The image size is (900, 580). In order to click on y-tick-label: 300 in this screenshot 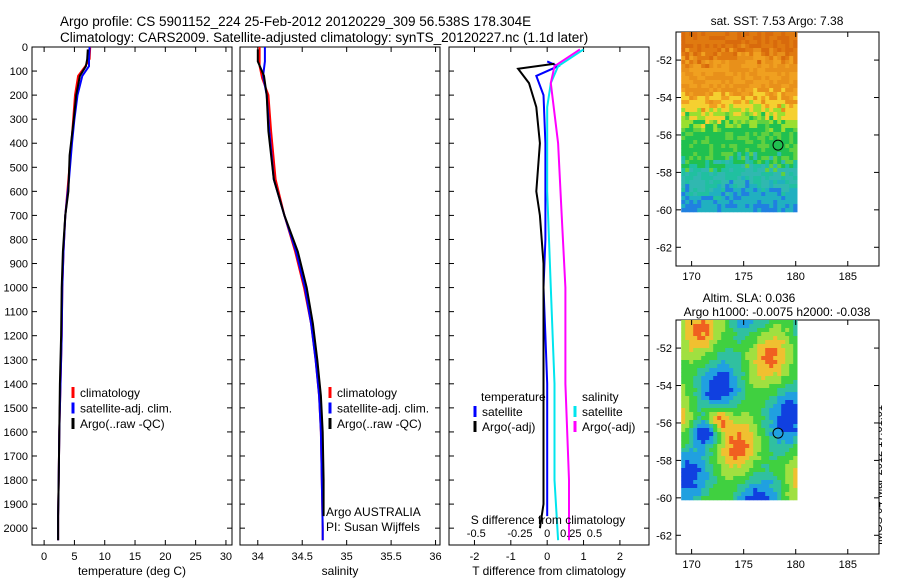, I will do `click(19, 120)`.